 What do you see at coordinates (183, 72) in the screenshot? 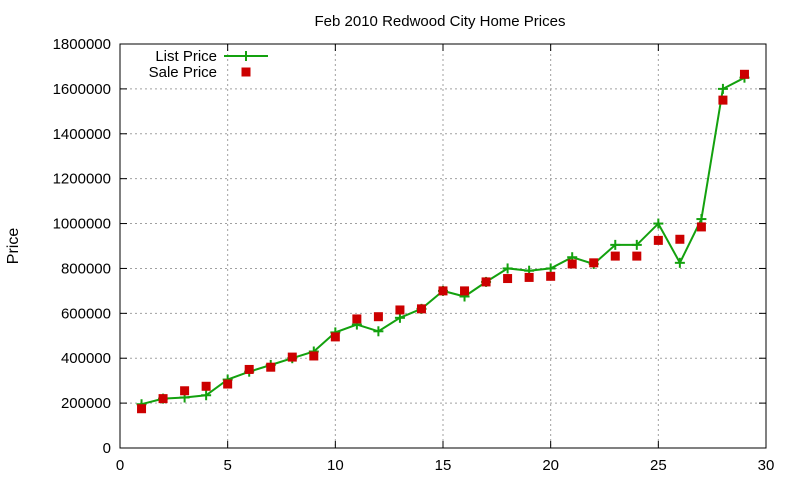
I see `legend-label-sale-price: Sale Price` at bounding box center [183, 72].